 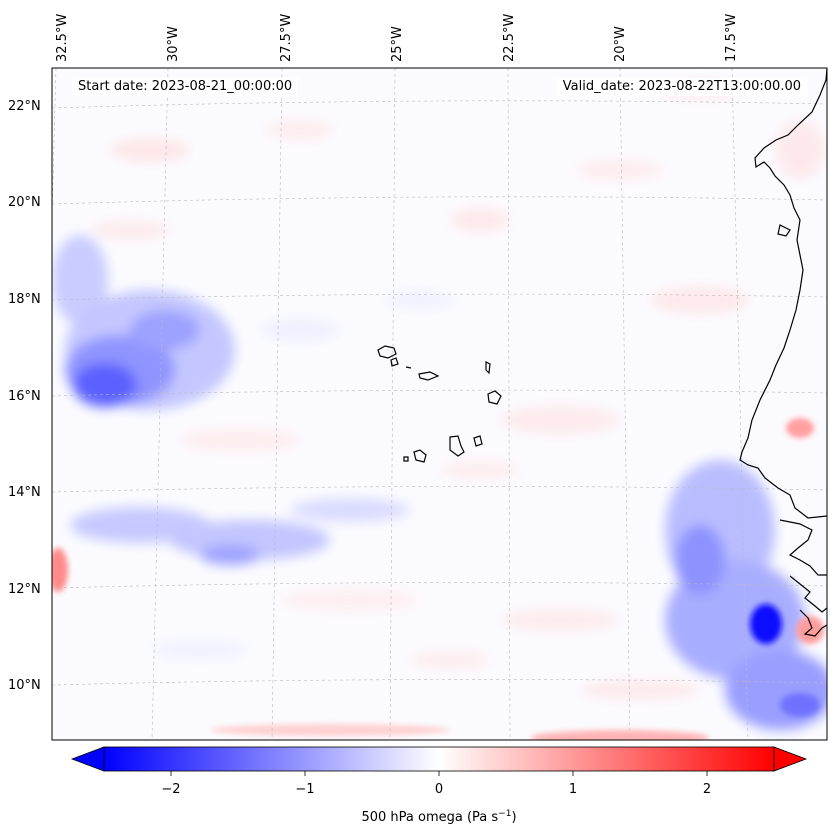 What do you see at coordinates (731, 38) in the screenshot?
I see `lon-label-17-5w: 17.5°W` at bounding box center [731, 38].